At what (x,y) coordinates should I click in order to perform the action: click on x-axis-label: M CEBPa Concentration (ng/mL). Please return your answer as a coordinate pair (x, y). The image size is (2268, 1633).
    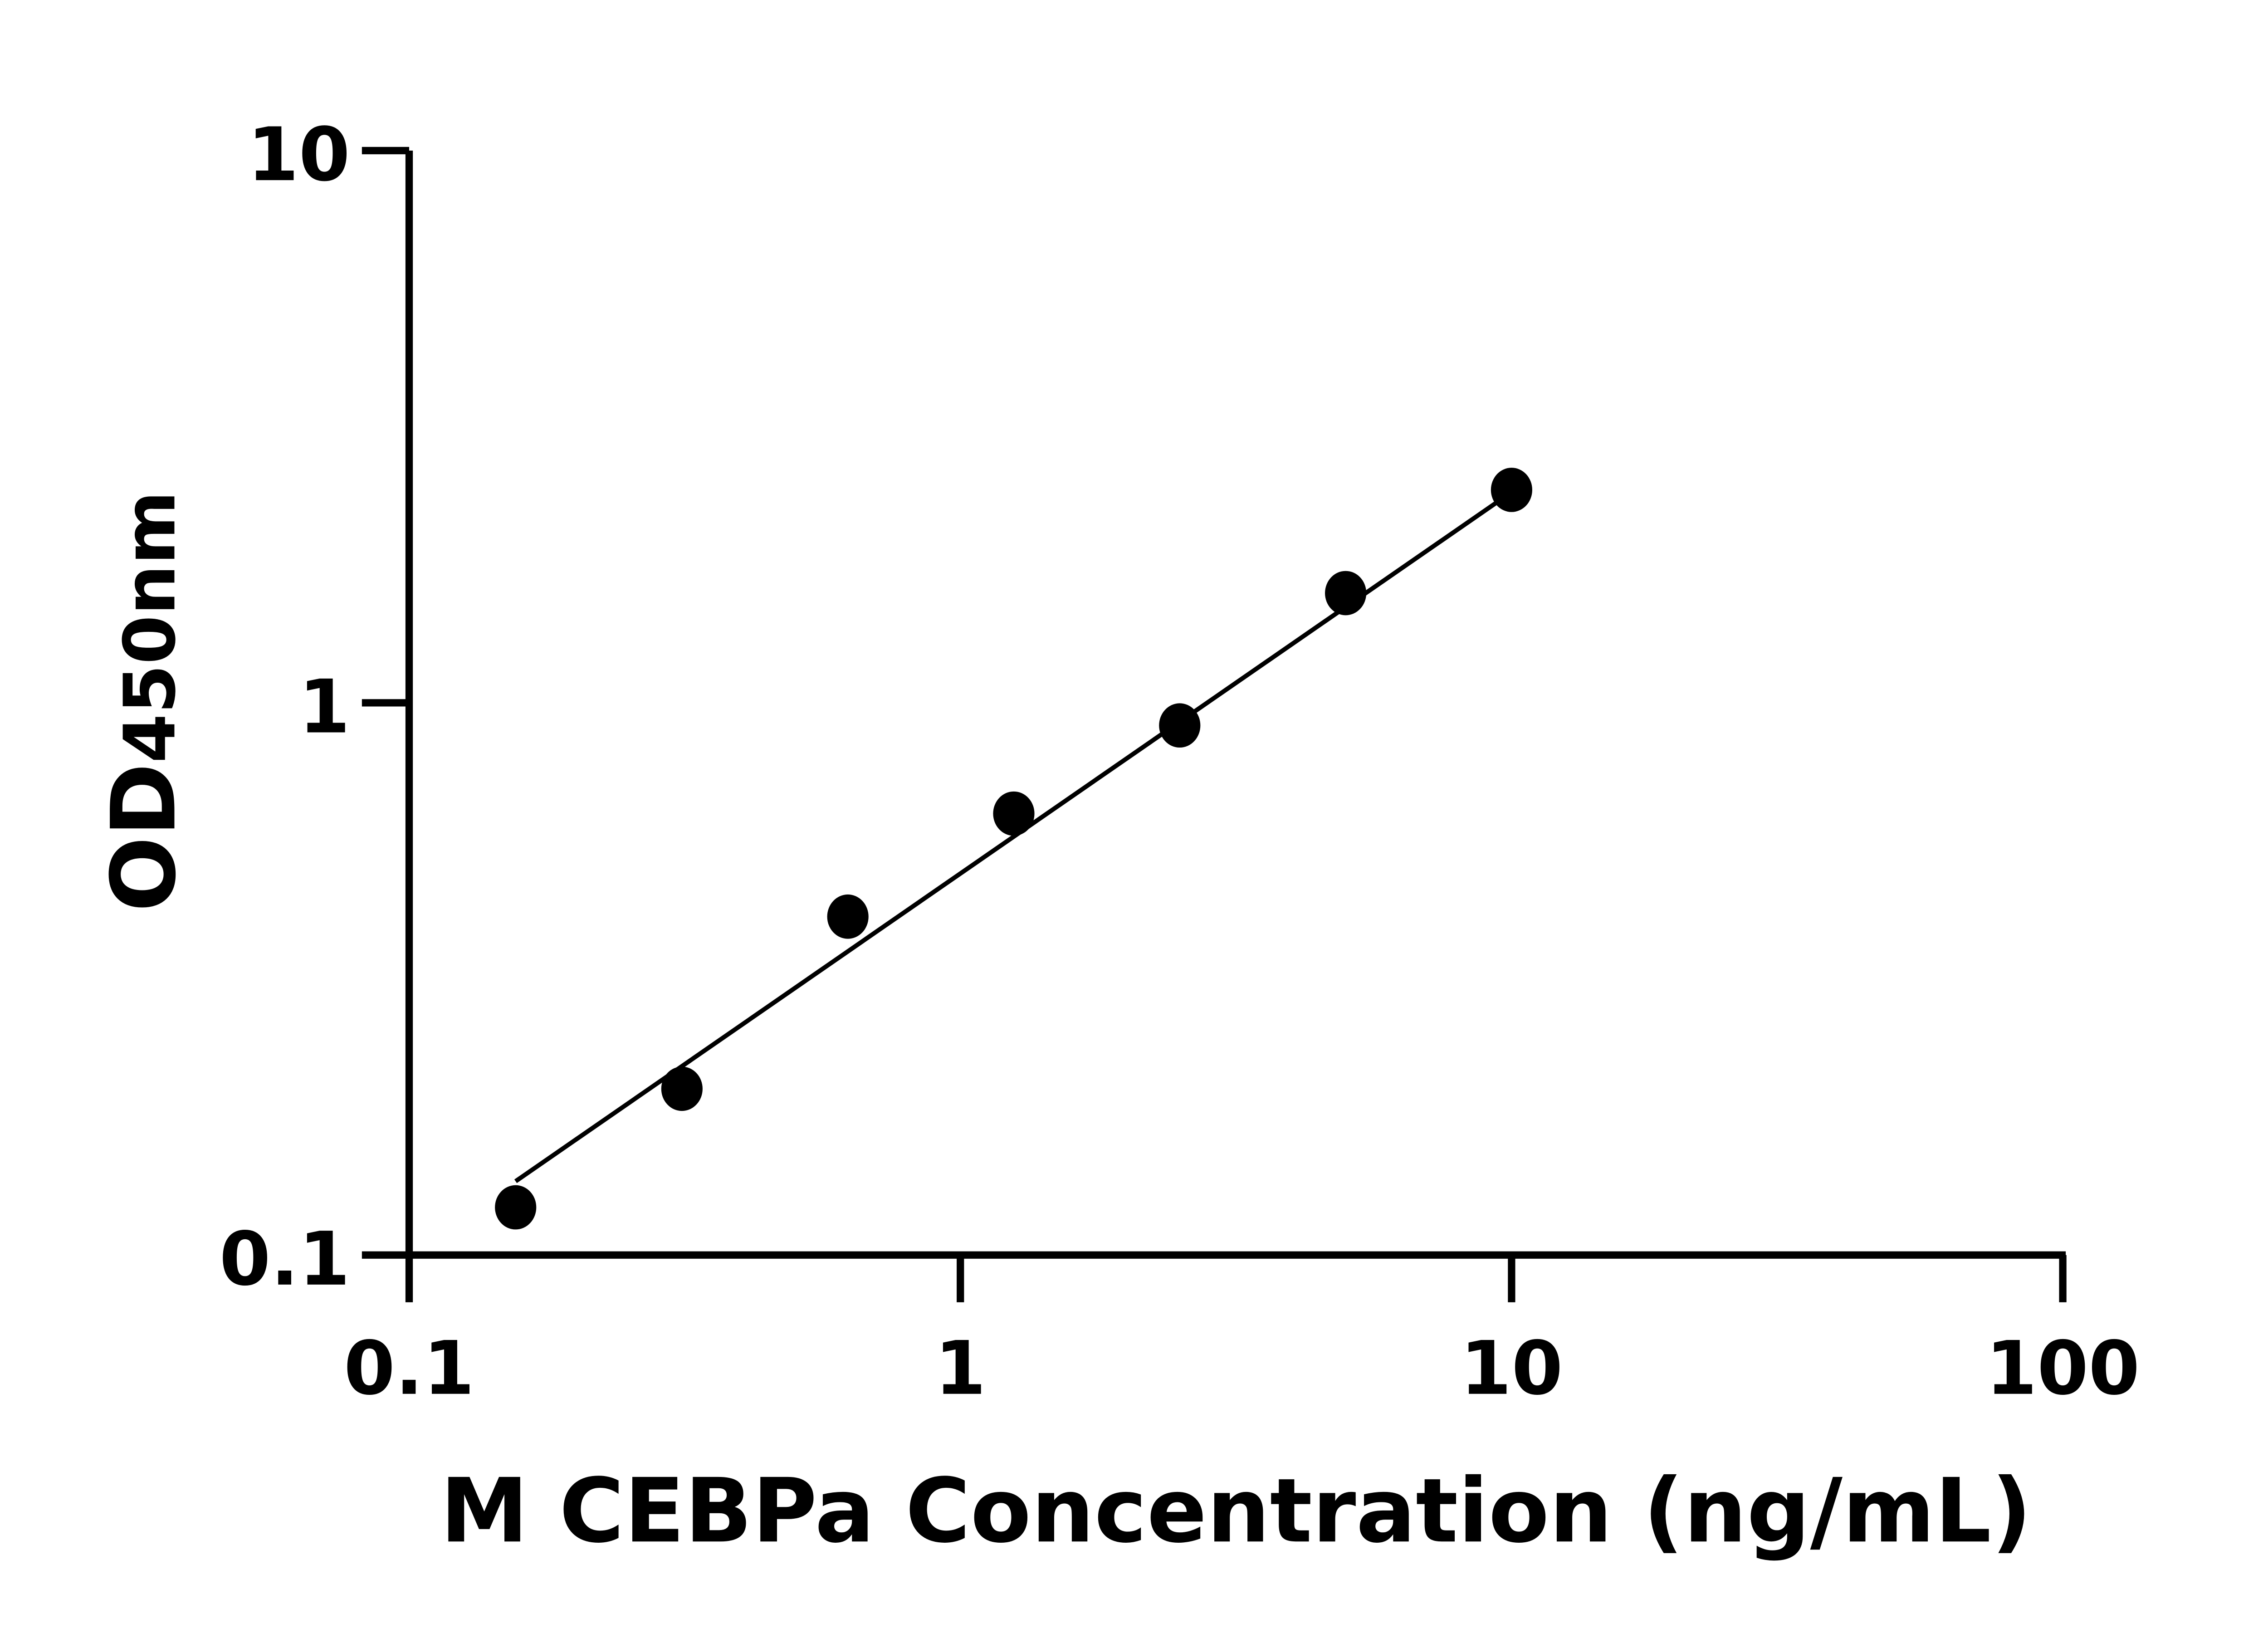
    Looking at the image, I should click on (1236, 1511).